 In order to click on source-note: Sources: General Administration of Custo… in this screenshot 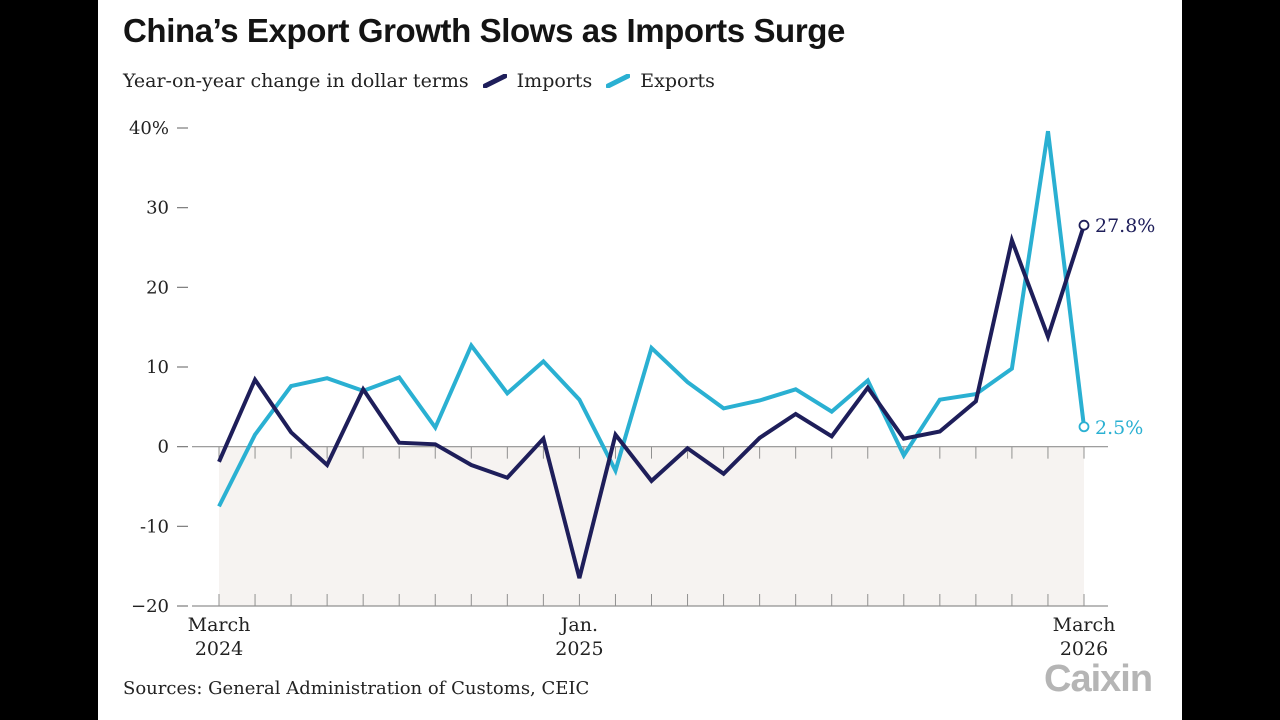, I will do `click(356, 688)`.